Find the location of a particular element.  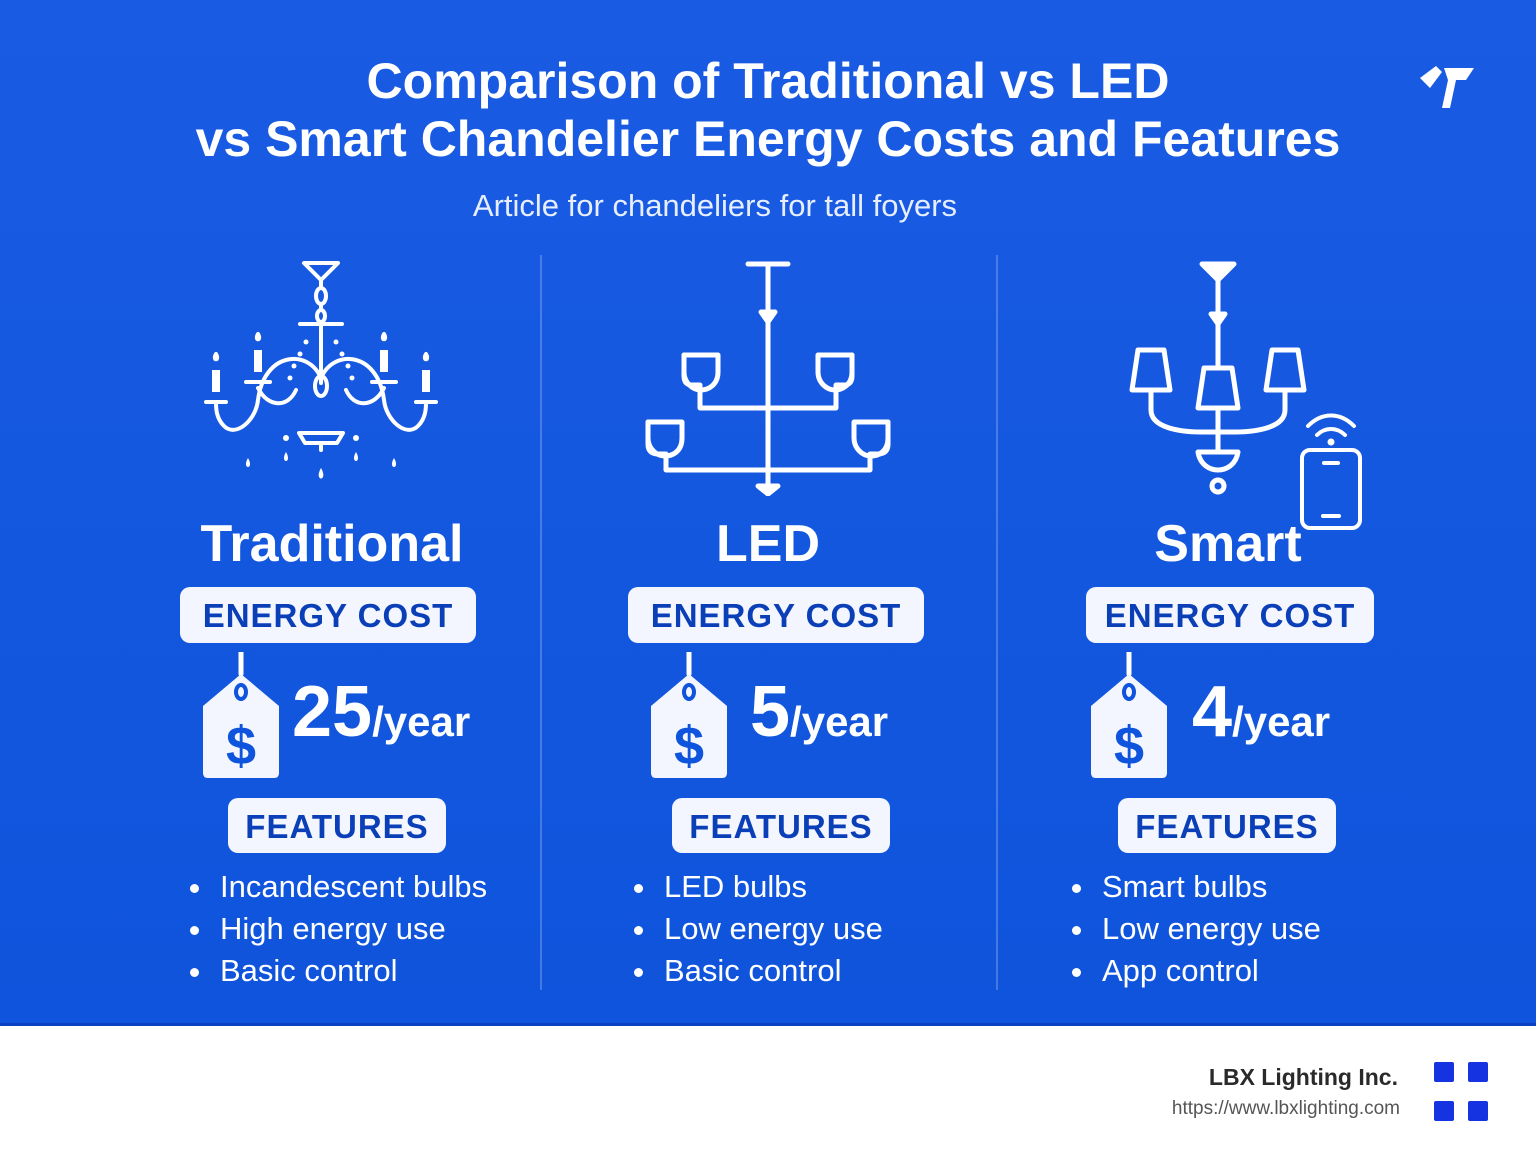

cost-amount: 25 is located at coordinates (332, 712).